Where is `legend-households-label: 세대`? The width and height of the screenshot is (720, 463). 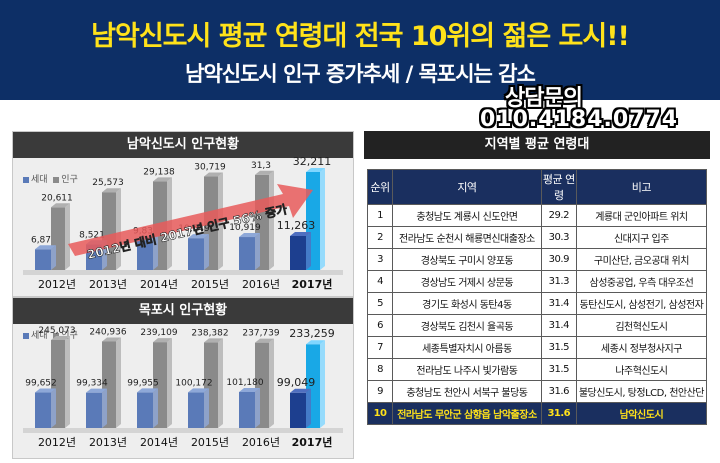
legend-households-label: 세대 is located at coordinates (39, 336).